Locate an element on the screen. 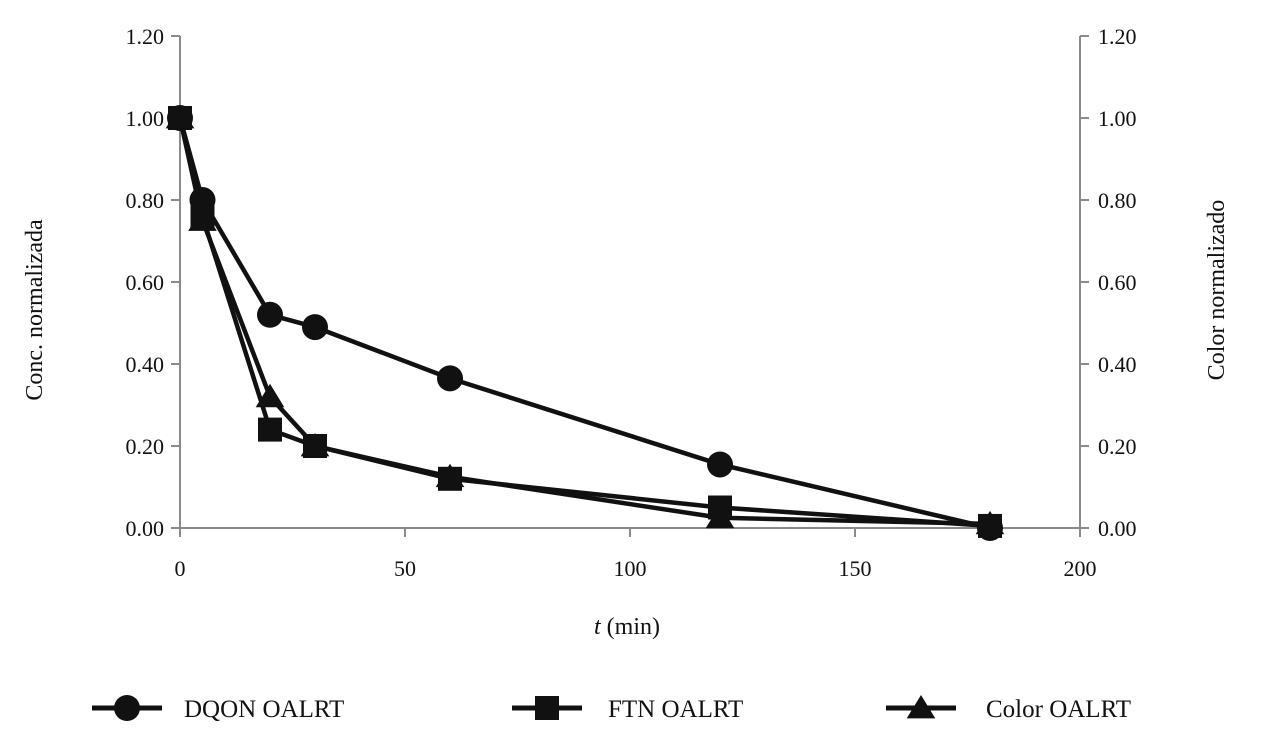  x-tick-label: 150 is located at coordinates (855, 568).